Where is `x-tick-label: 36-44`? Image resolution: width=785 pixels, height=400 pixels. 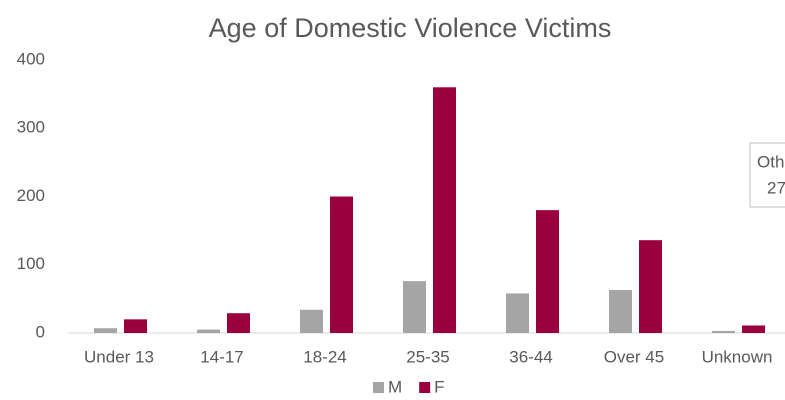 x-tick-label: 36-44 is located at coordinates (530, 356).